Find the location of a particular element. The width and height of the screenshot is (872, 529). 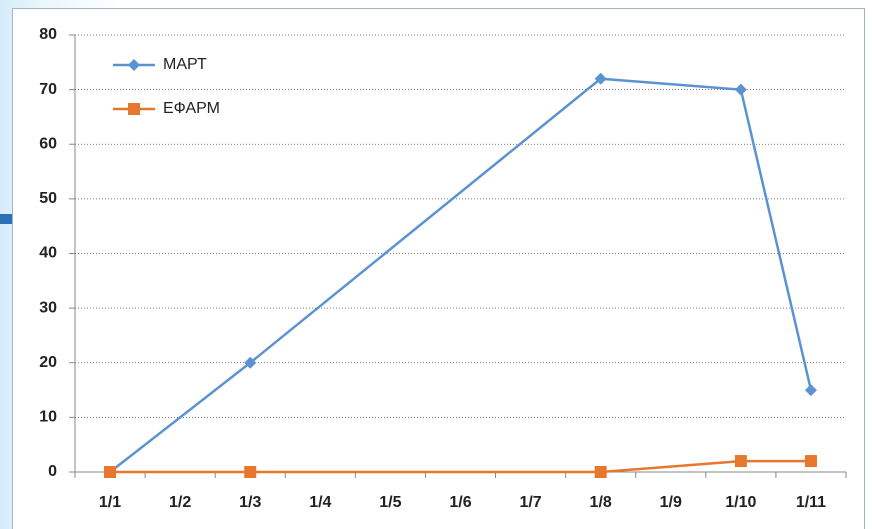

y-tick-label: 10 is located at coordinates (48, 417).